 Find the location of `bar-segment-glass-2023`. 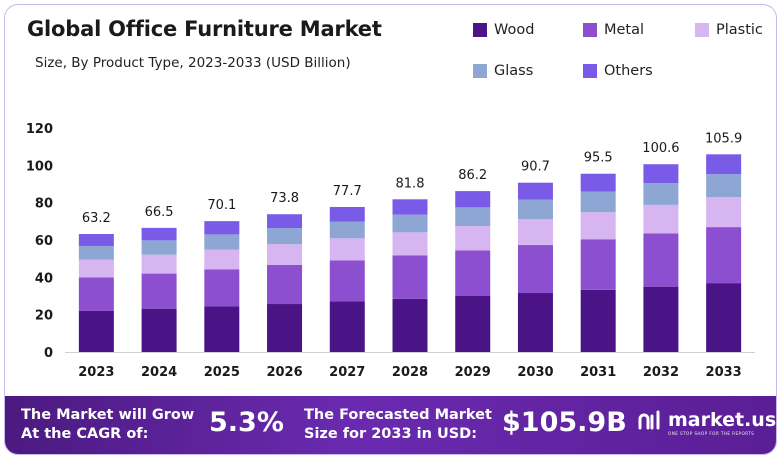

bar-segment-glass-2023 is located at coordinates (96, 252).